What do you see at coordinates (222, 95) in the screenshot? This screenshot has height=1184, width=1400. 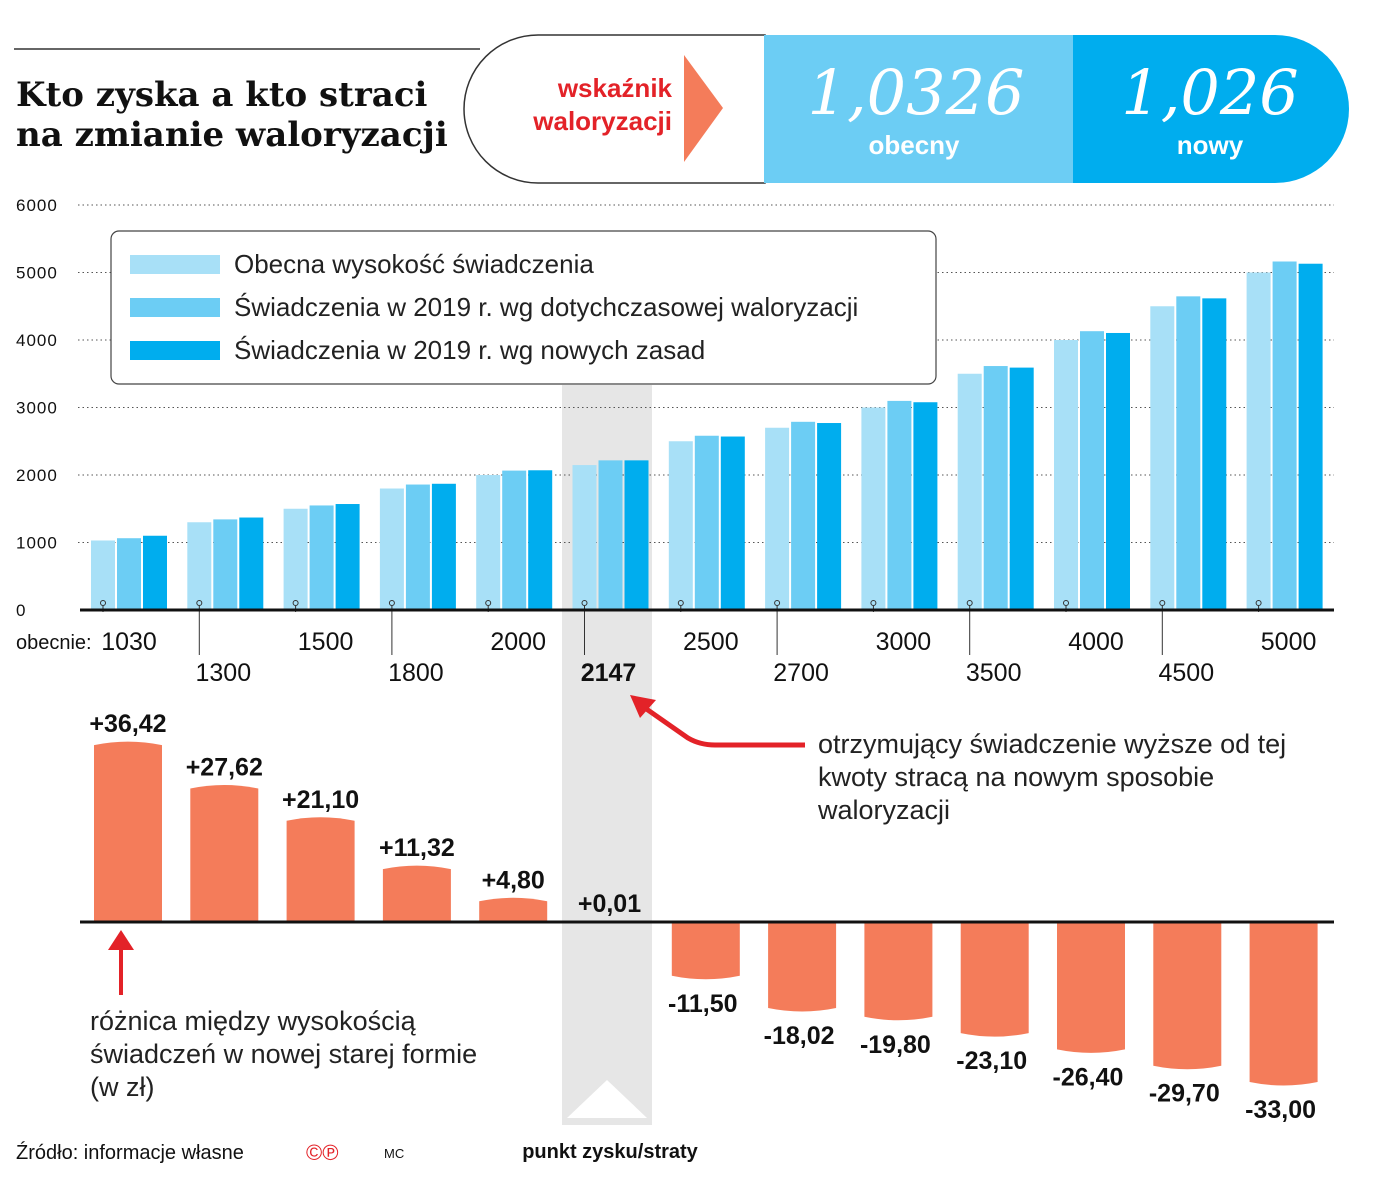 I see `page-title: Kto zyska a kto straci` at bounding box center [222, 95].